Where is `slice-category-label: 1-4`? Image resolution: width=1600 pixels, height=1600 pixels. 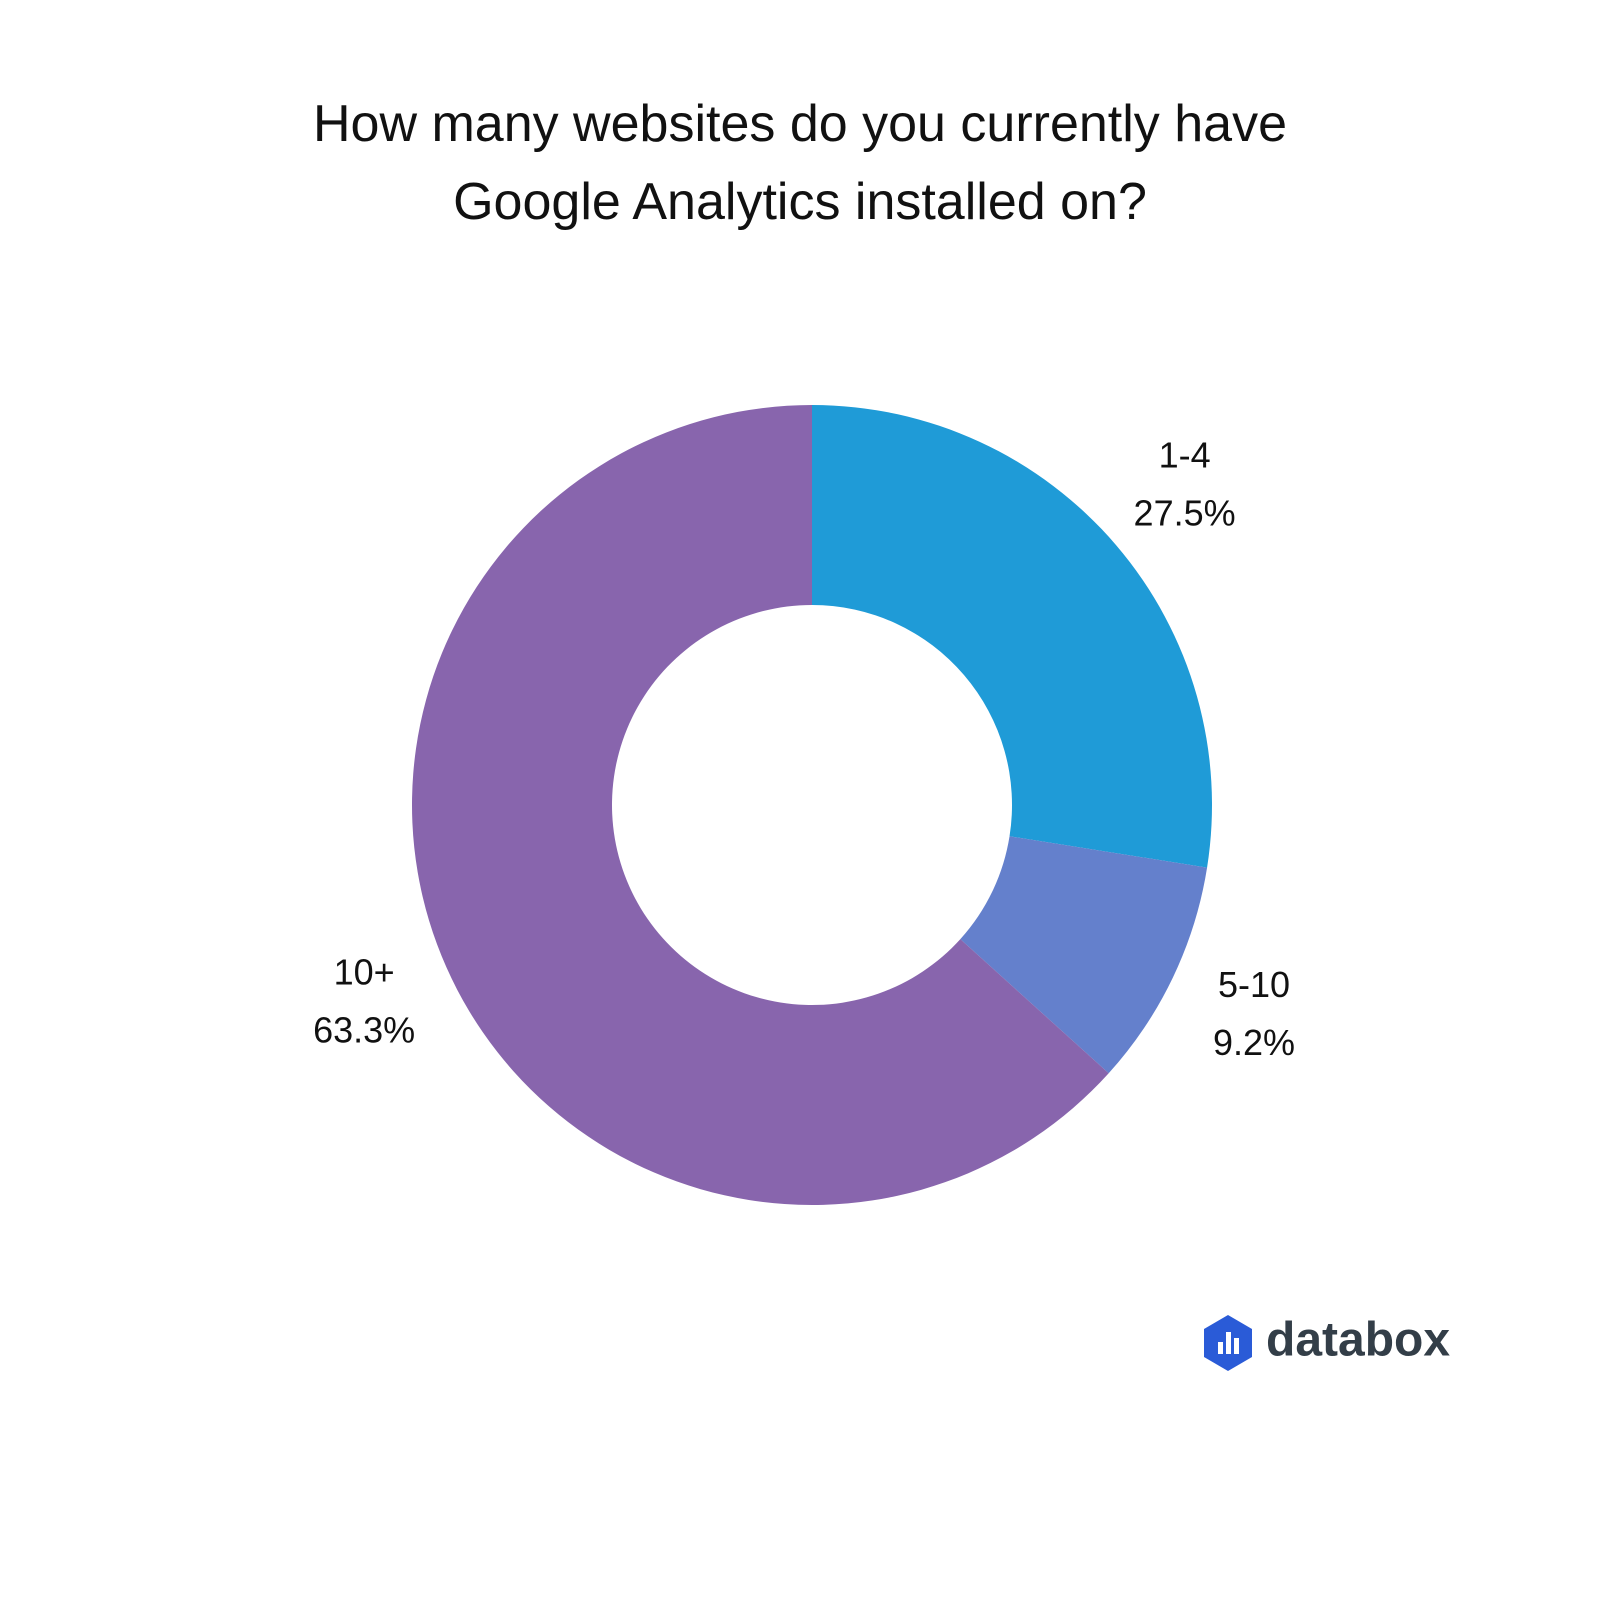
slice-category-label: 1-4 is located at coordinates (1185, 454).